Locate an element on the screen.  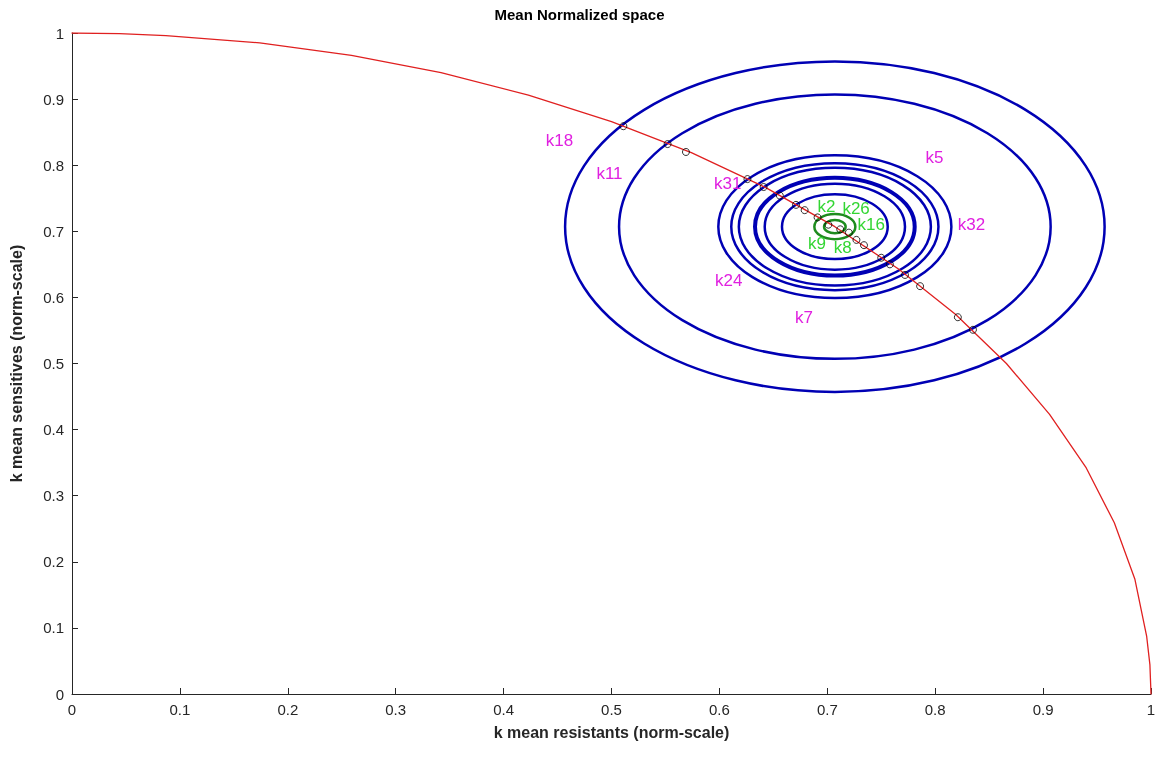
x-tick-label: 1 is located at coordinates (1151, 709).